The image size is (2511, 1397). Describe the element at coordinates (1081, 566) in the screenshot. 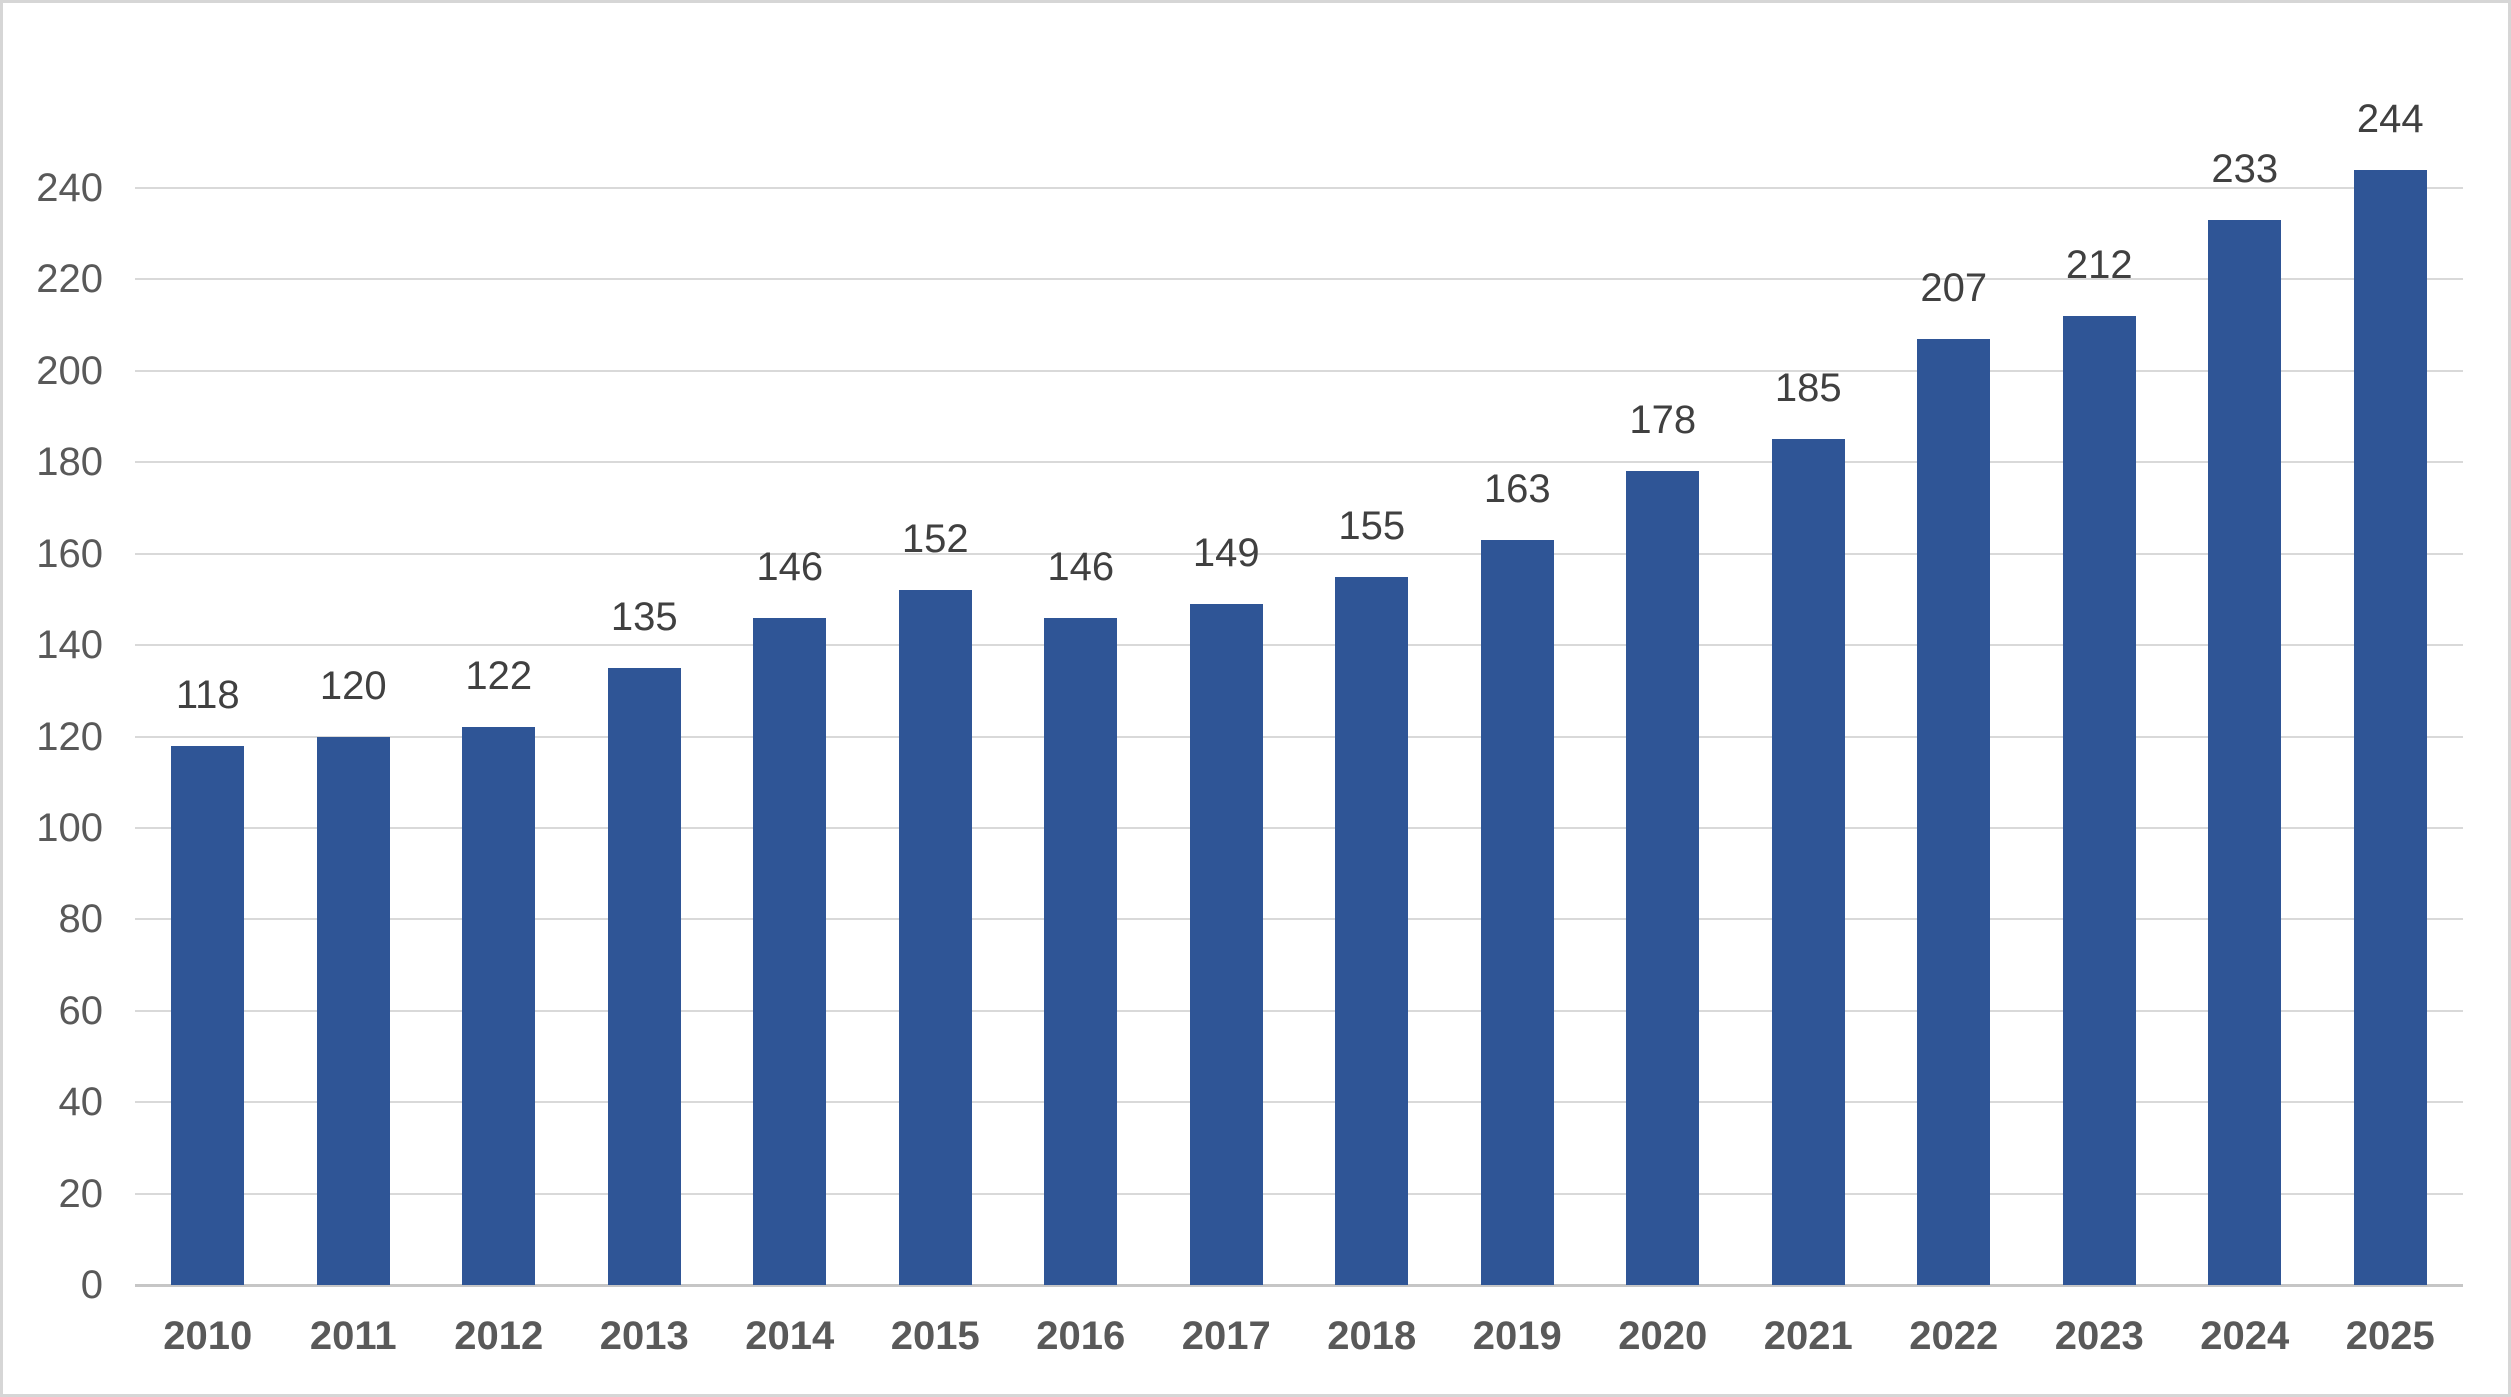

I see `data-label-2016: 146` at that location.